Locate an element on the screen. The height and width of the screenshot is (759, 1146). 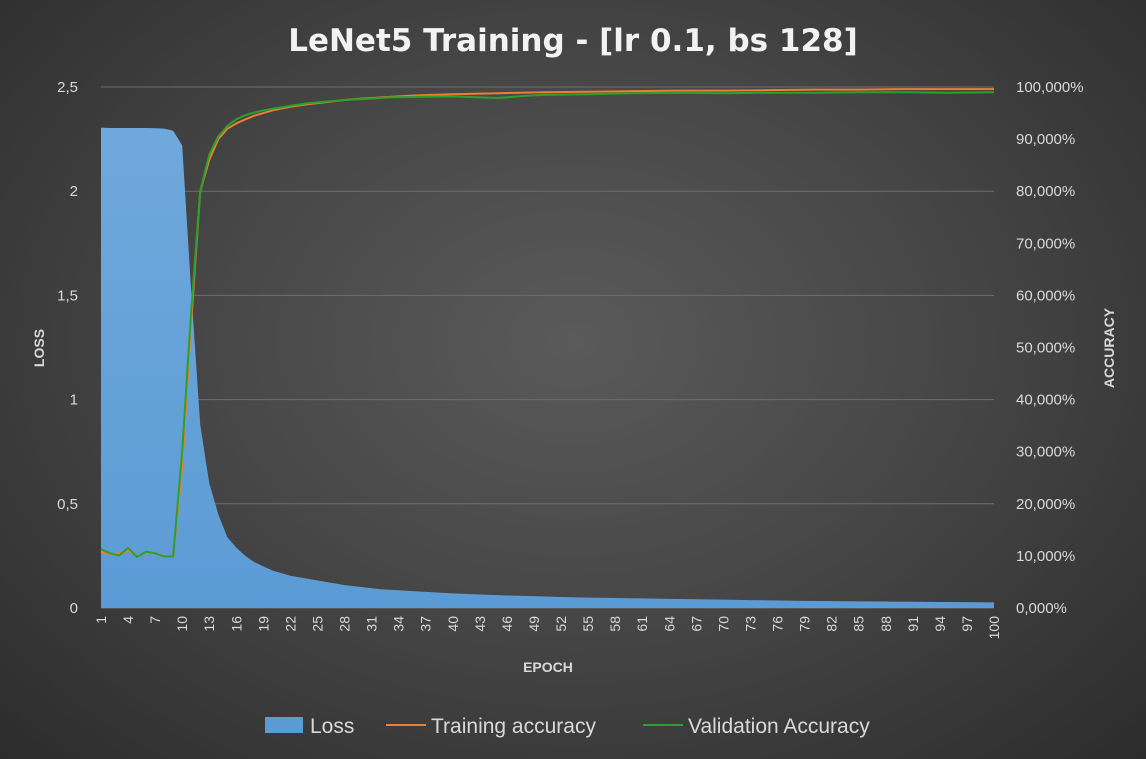
y2-tick-label: 10,000% is located at coordinates (1045, 556).